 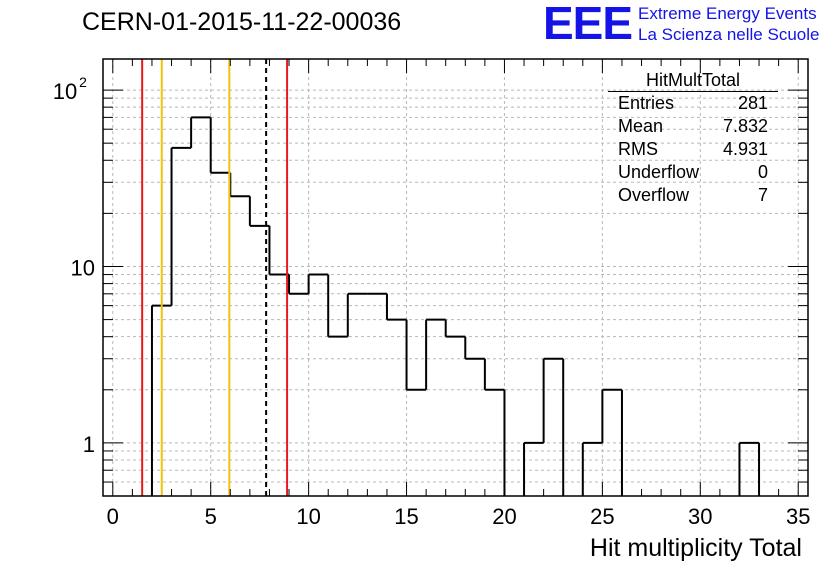 What do you see at coordinates (693, 81) in the screenshot?
I see `stats-title: HitMultTotal` at bounding box center [693, 81].